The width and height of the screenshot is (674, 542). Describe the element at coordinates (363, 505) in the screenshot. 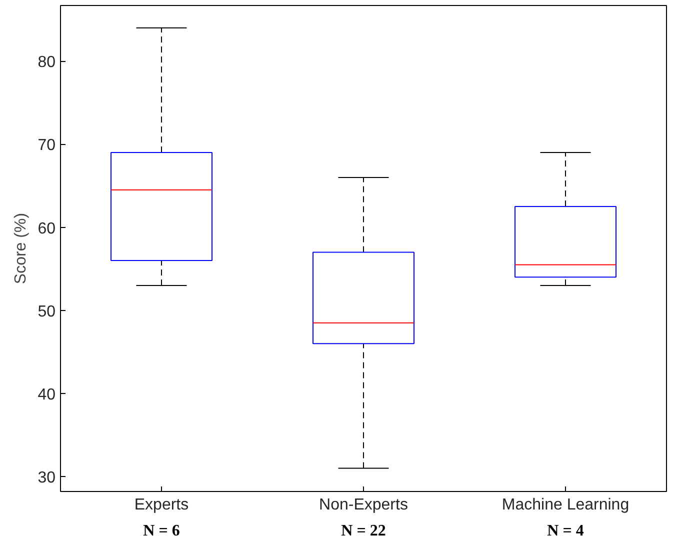

I see `x-tick-label: Non-Experts` at that location.